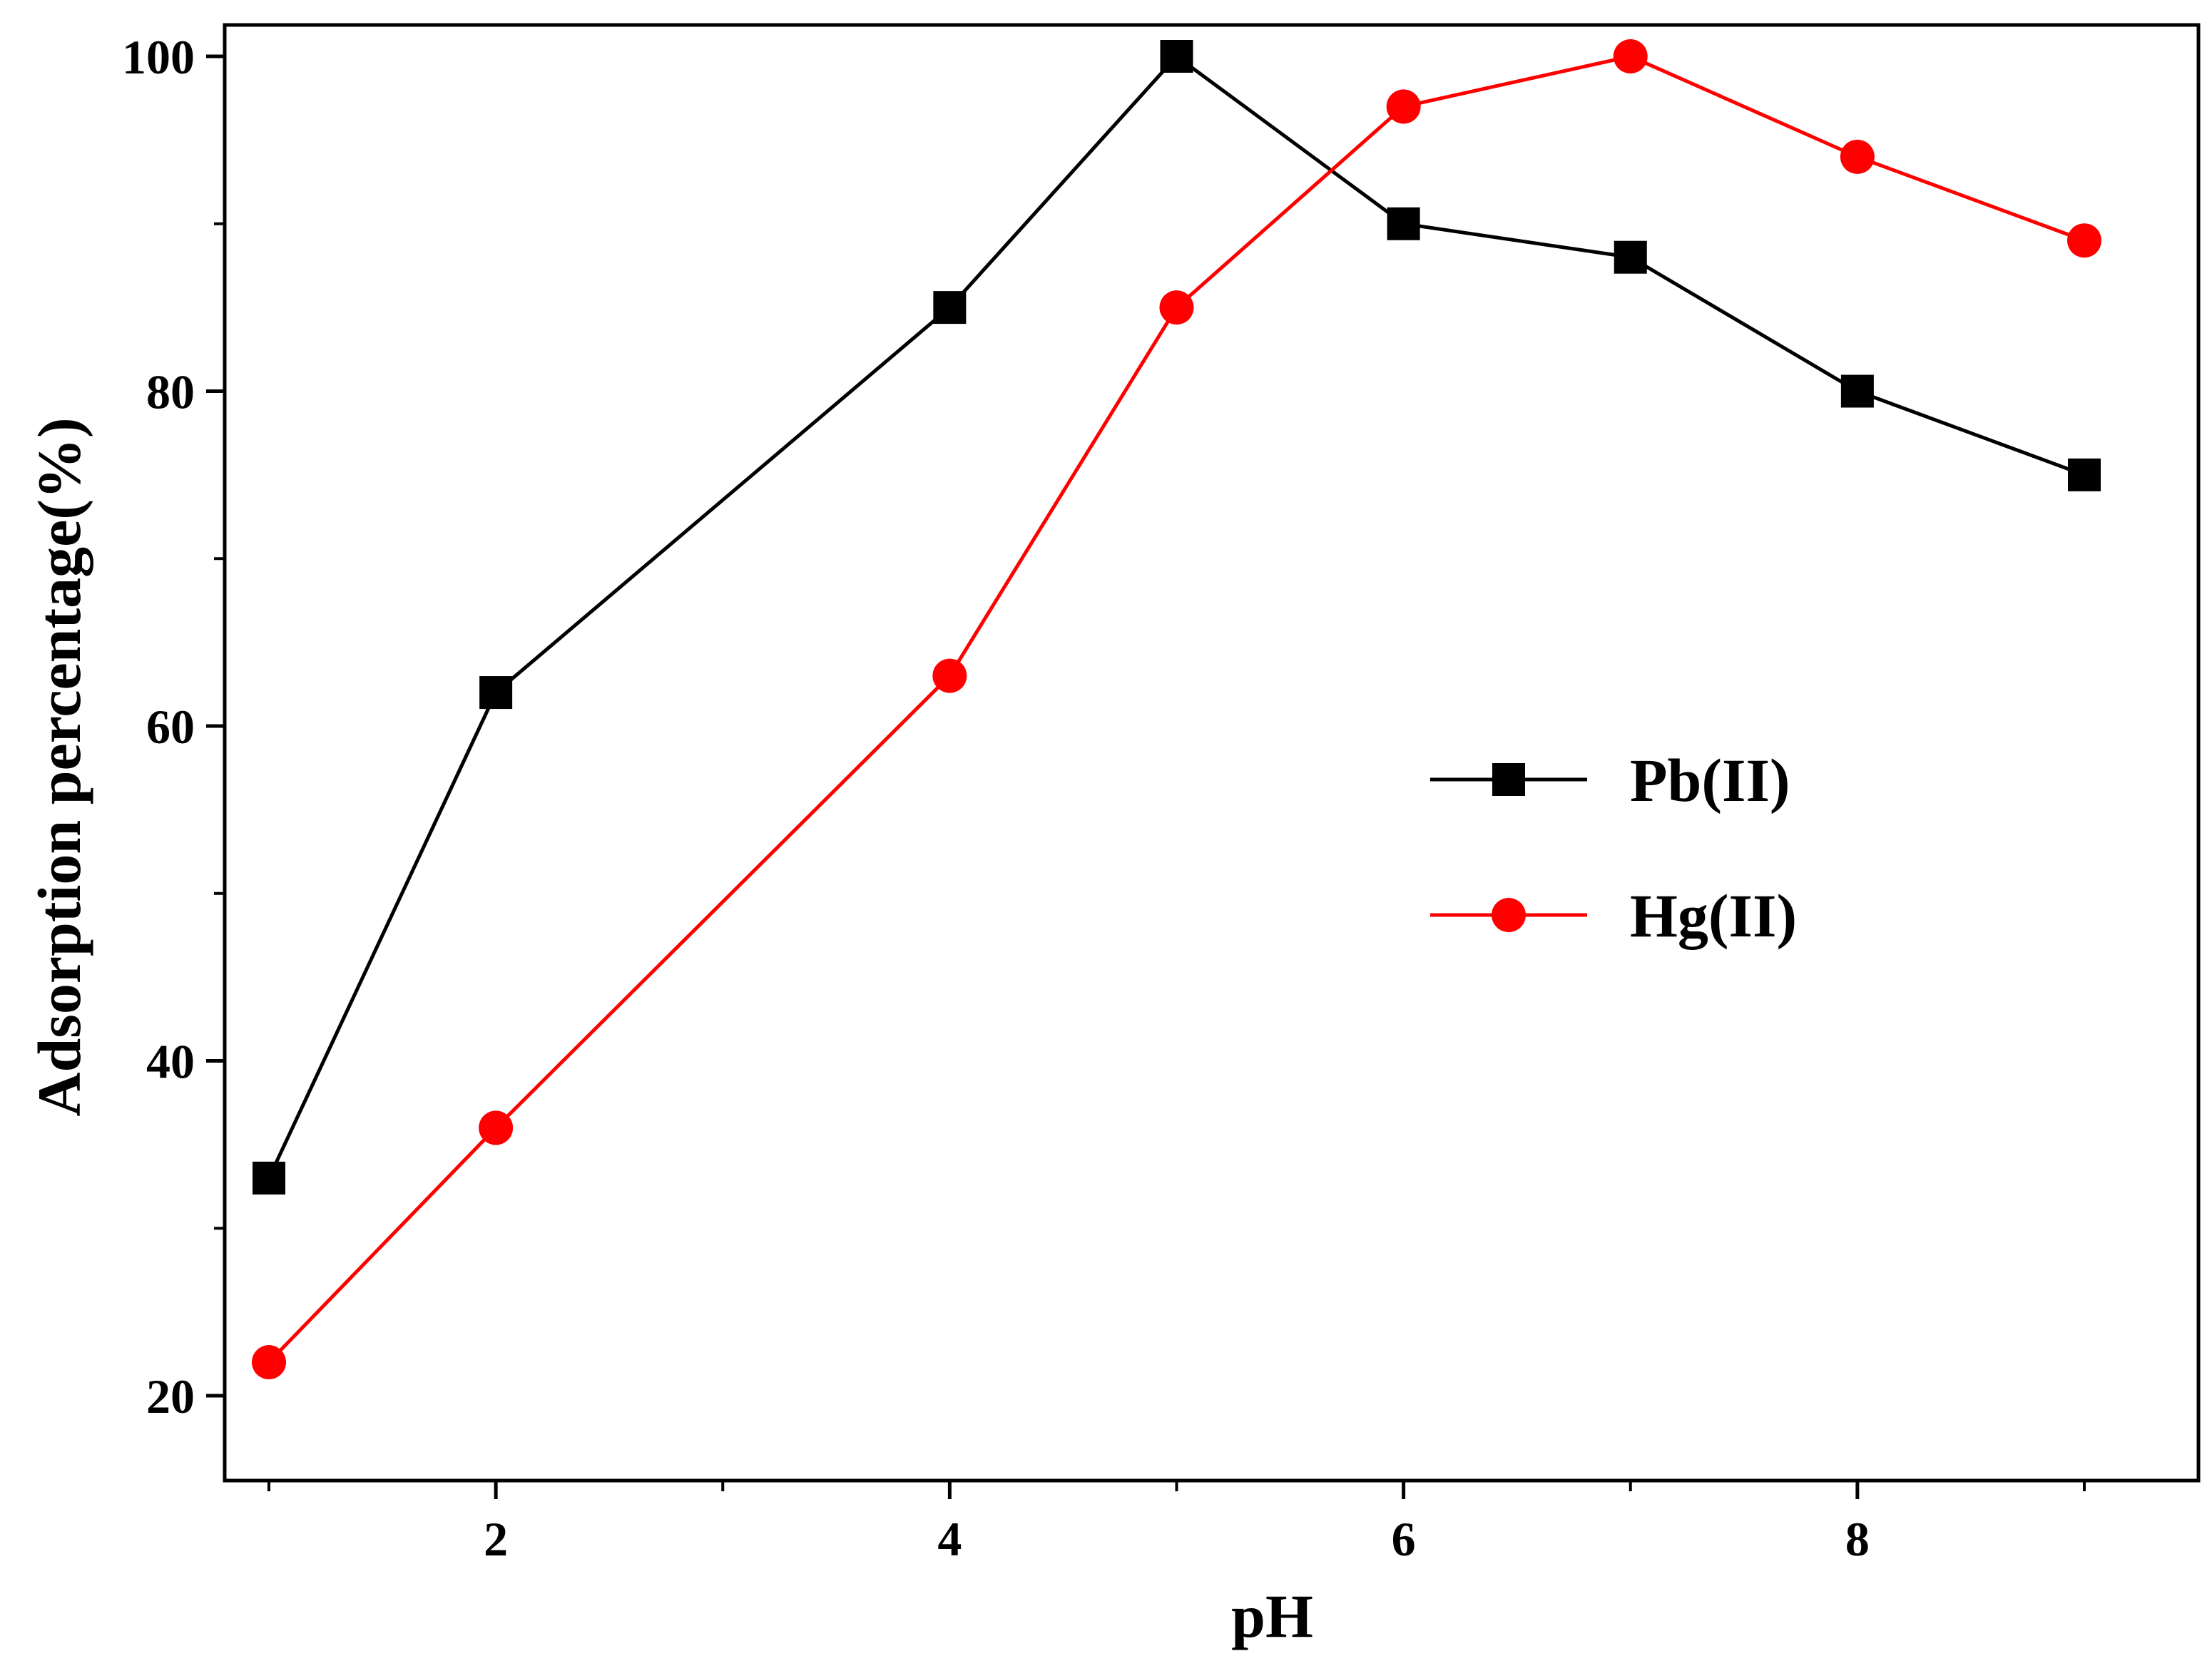 This screenshot has width=2212, height=1666. What do you see at coordinates (170, 1397) in the screenshot?
I see `y-tick-label: 20` at bounding box center [170, 1397].